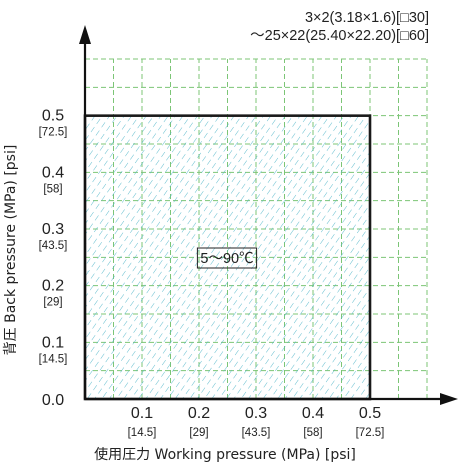  Describe the element at coordinates (225, 454) in the screenshot. I see `x-axis-label: 使用圧力 Working pressure (MPa) [psi]` at that location.